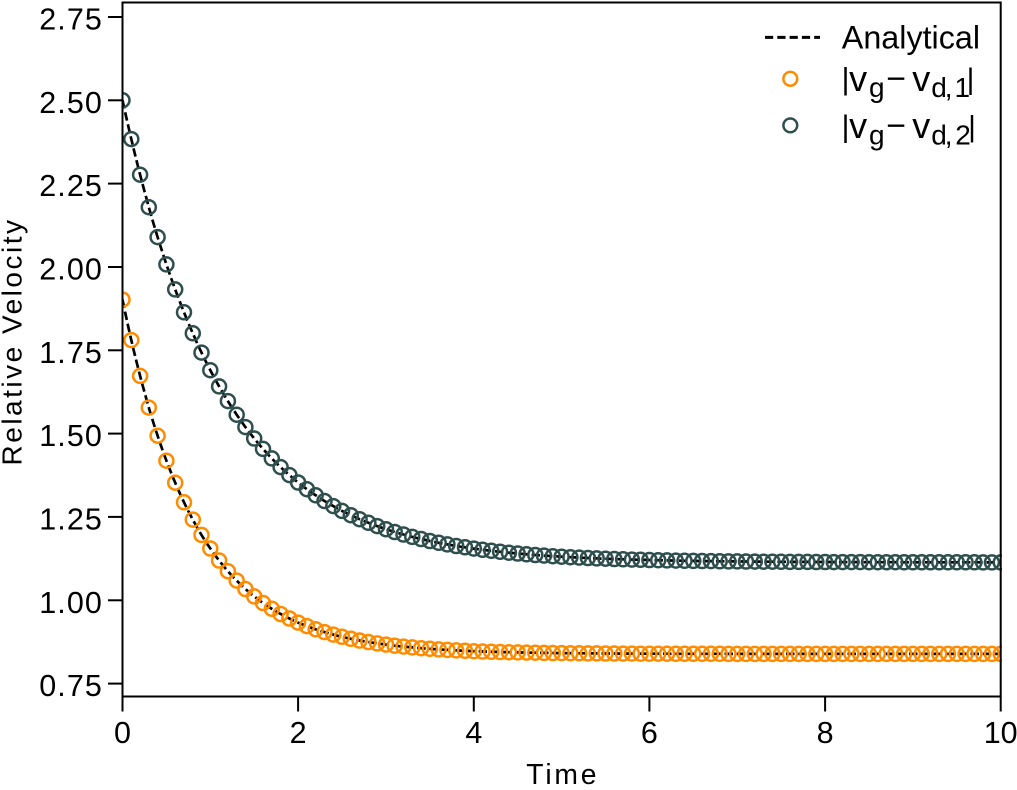 This screenshot has width=1017, height=790. What do you see at coordinates (562, 771) in the screenshot?
I see `svg-text: Time` at bounding box center [562, 771].